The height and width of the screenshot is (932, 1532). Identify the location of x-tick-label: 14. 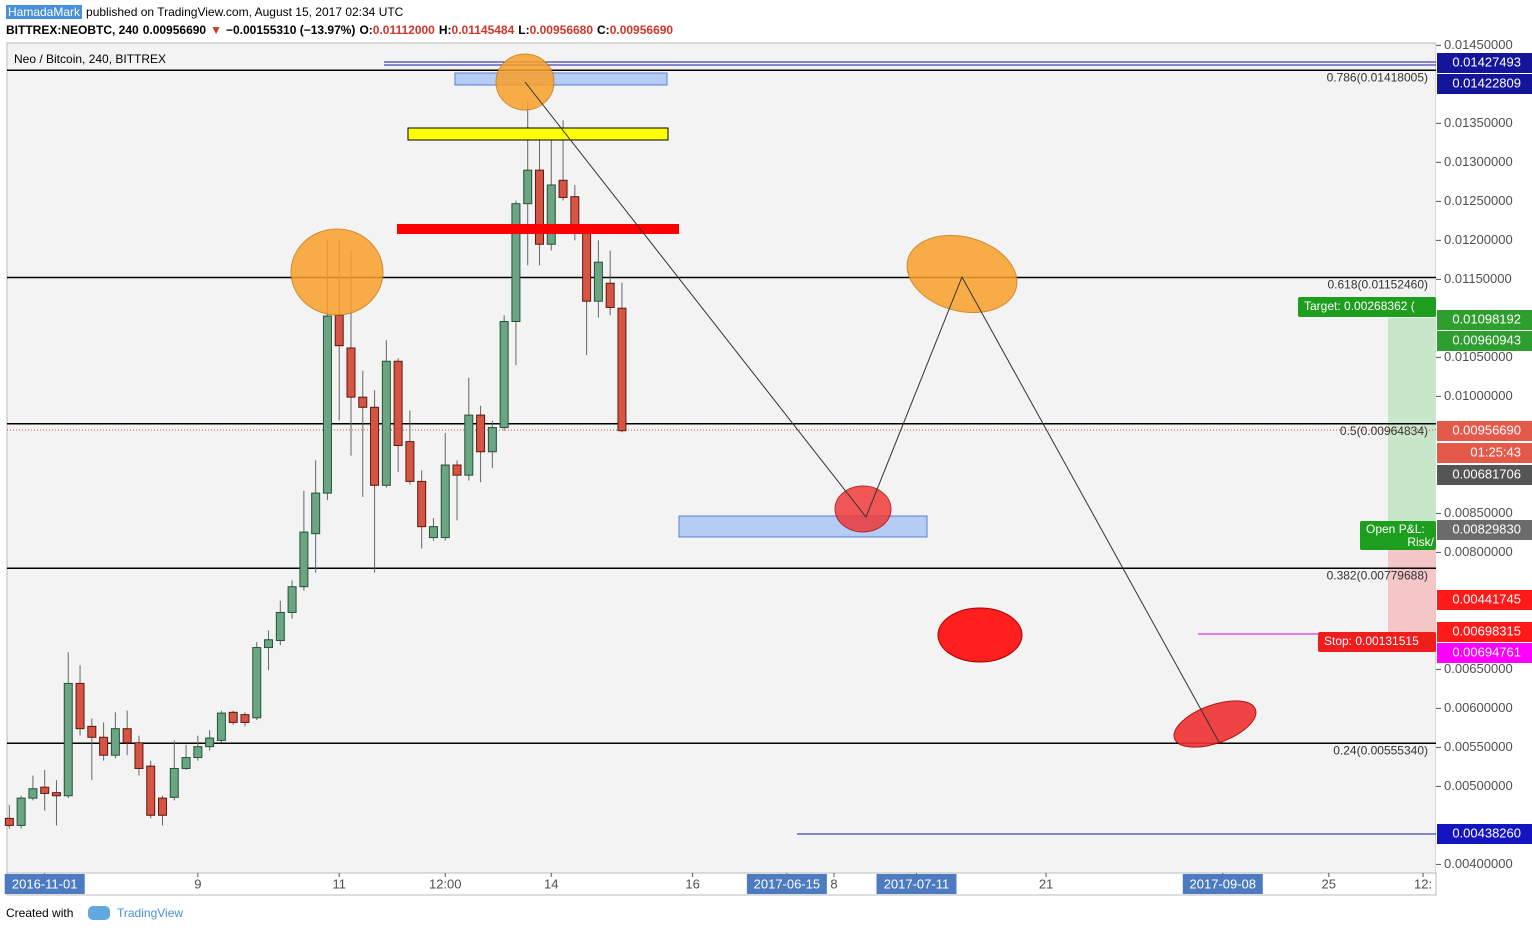
(551, 883).